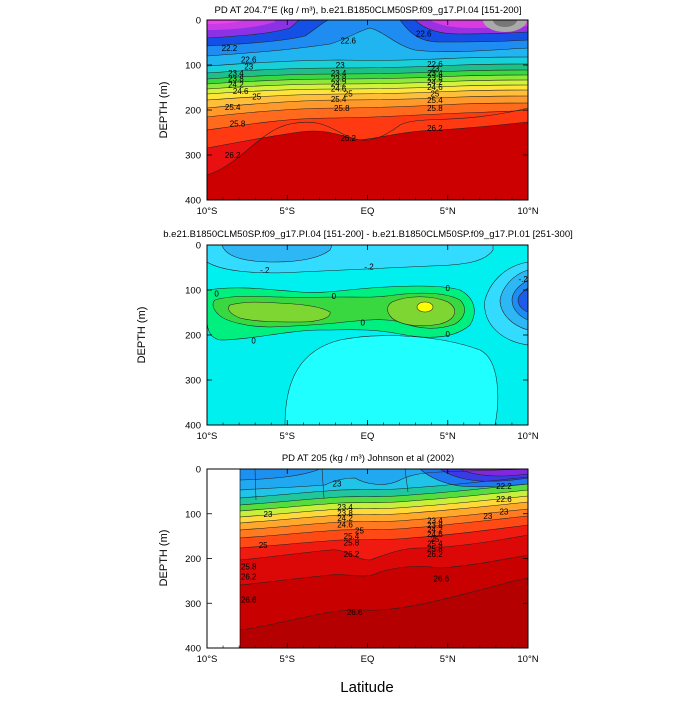 This screenshot has height=705, width=700. I want to click on panel2-ytick-label: 0, so click(198, 246).